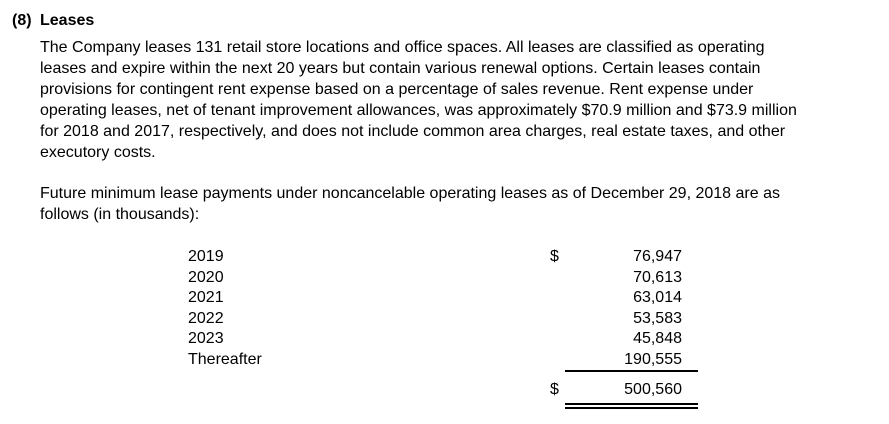 Image resolution: width=889 pixels, height=424 pixels. What do you see at coordinates (444, 339) in the screenshot?
I see `table-row-2023: 2023 45,848` at bounding box center [444, 339].